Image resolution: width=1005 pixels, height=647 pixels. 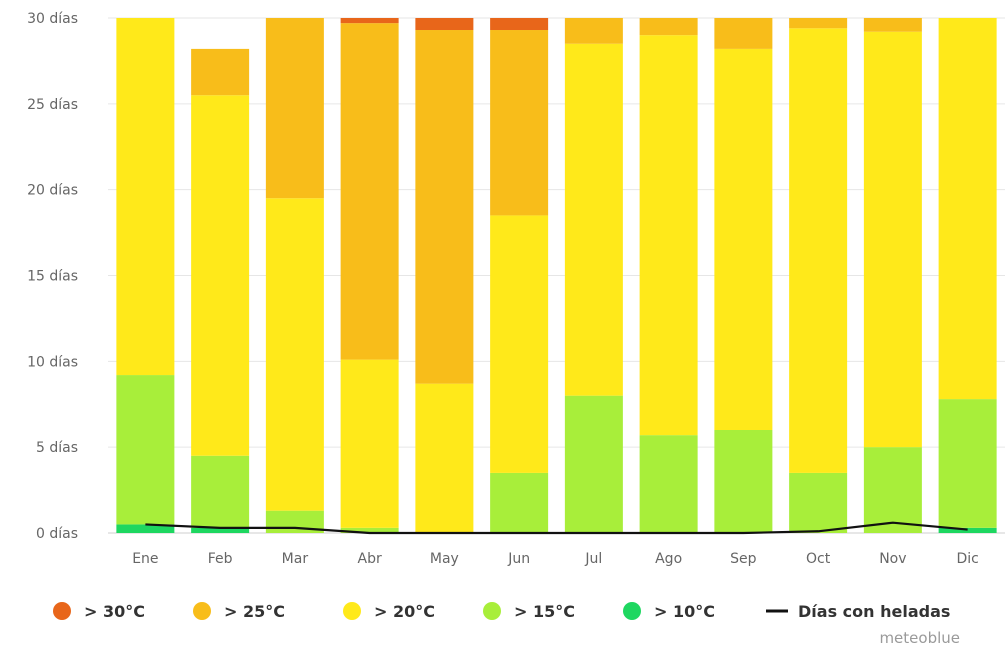 I want to click on y-tick-label: 15 días, so click(x=52, y=277).